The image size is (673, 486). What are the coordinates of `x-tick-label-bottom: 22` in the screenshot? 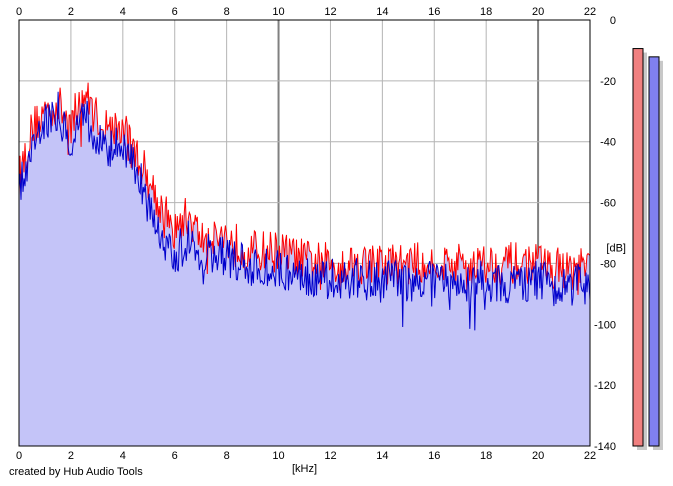 It's located at (590, 456).